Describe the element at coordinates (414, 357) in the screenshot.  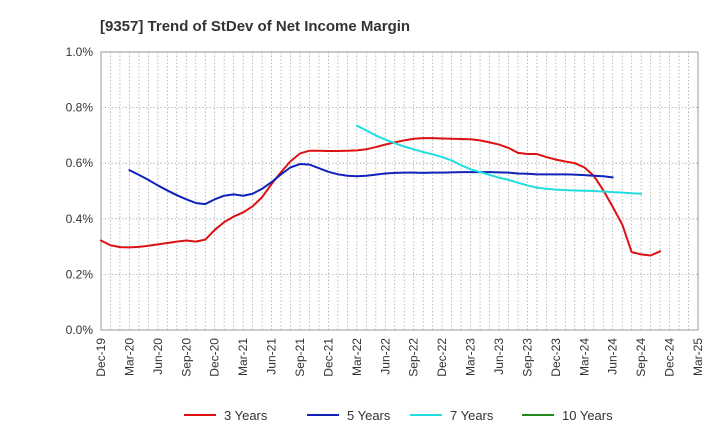
I see `x-tick-label: Sep-22` at that location.